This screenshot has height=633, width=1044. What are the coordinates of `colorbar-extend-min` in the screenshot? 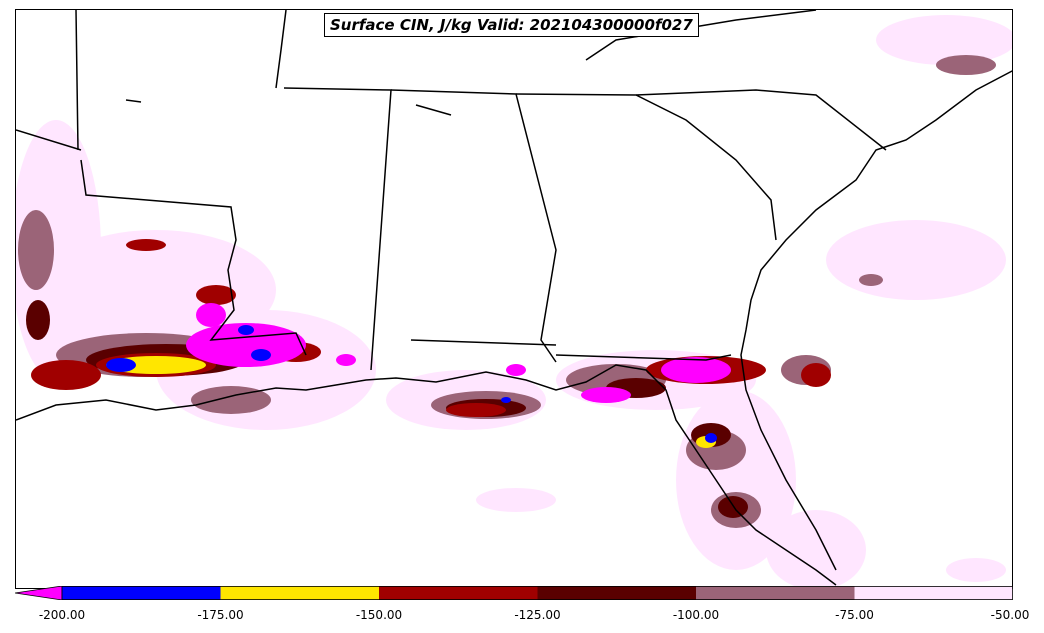 It's located at (39, 593).